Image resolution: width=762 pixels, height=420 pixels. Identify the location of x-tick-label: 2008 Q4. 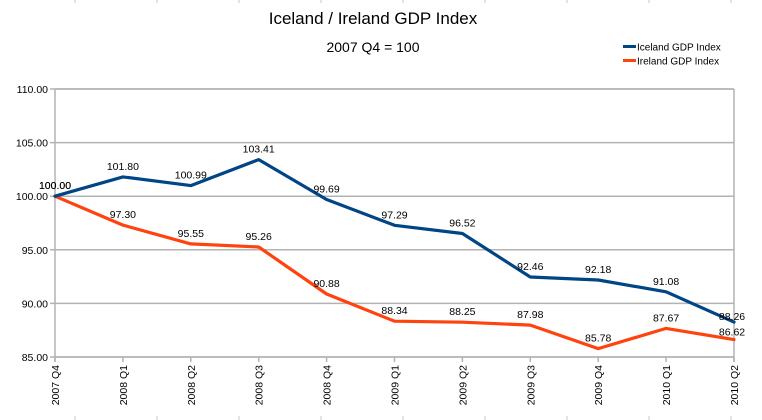
(328, 385).